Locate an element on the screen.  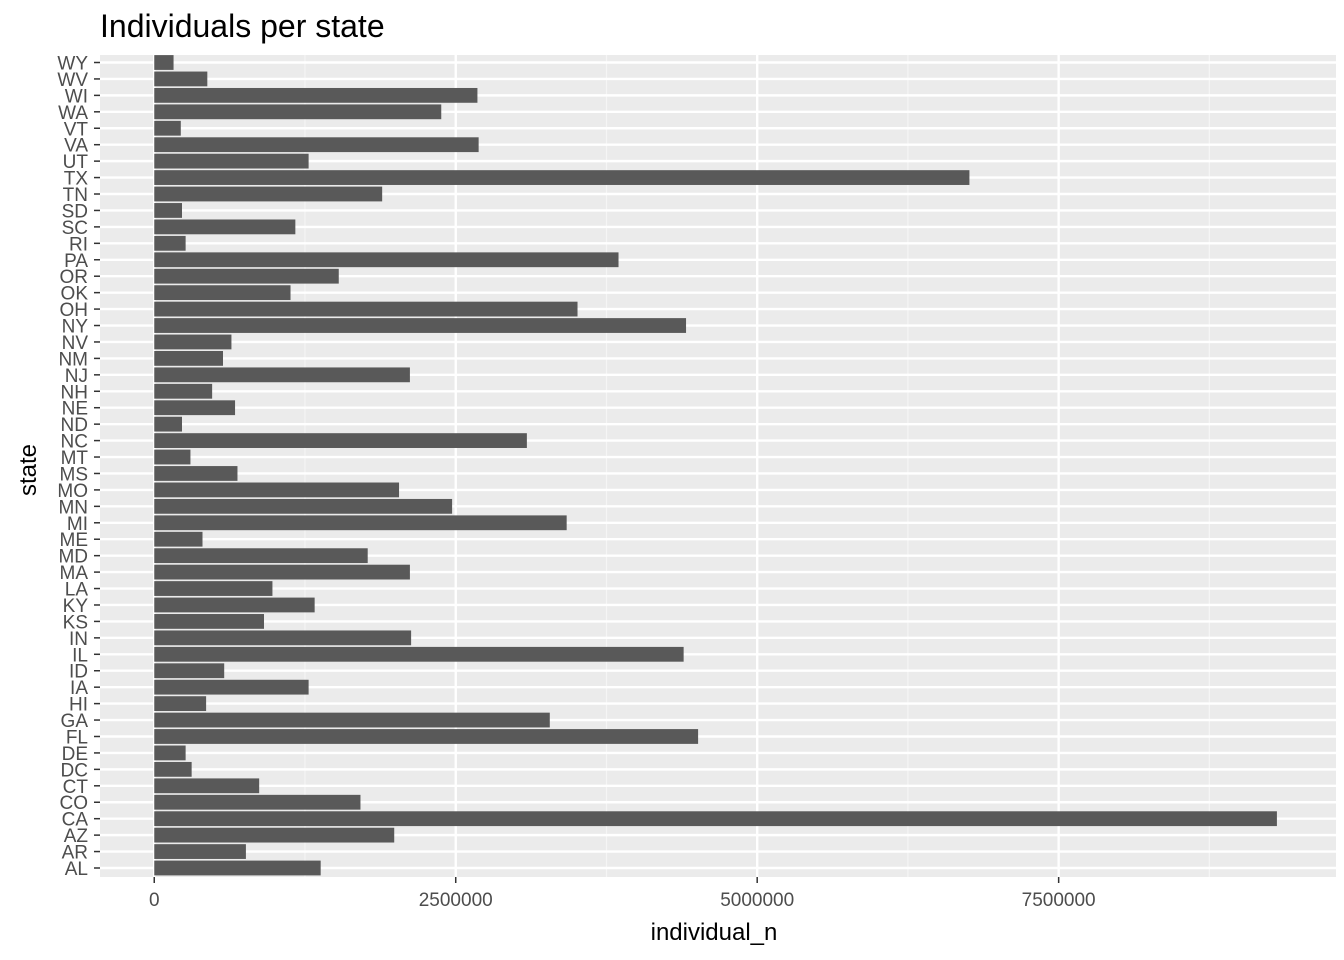
bar-mo is located at coordinates (277, 490).